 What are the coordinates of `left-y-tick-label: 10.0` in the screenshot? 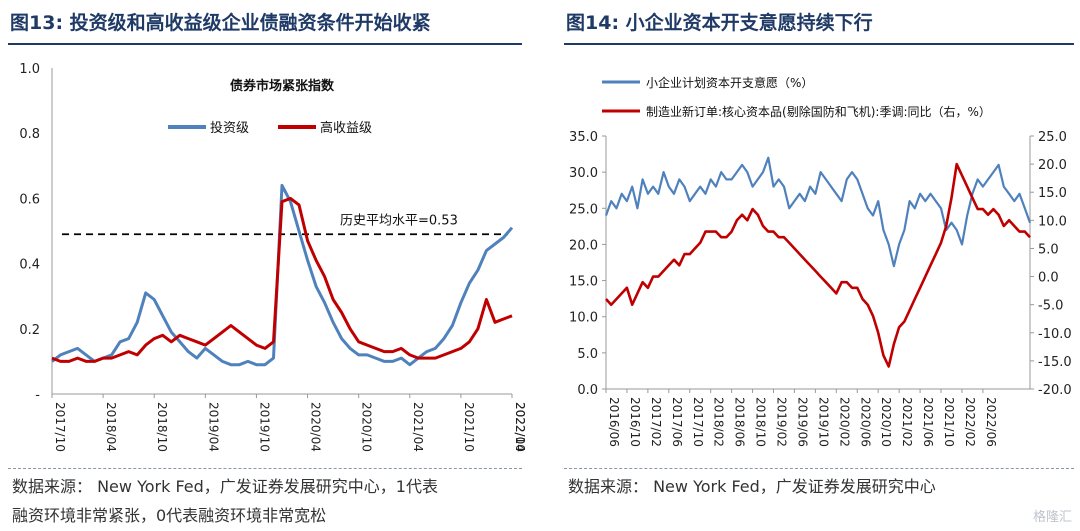 It's located at (583, 318).